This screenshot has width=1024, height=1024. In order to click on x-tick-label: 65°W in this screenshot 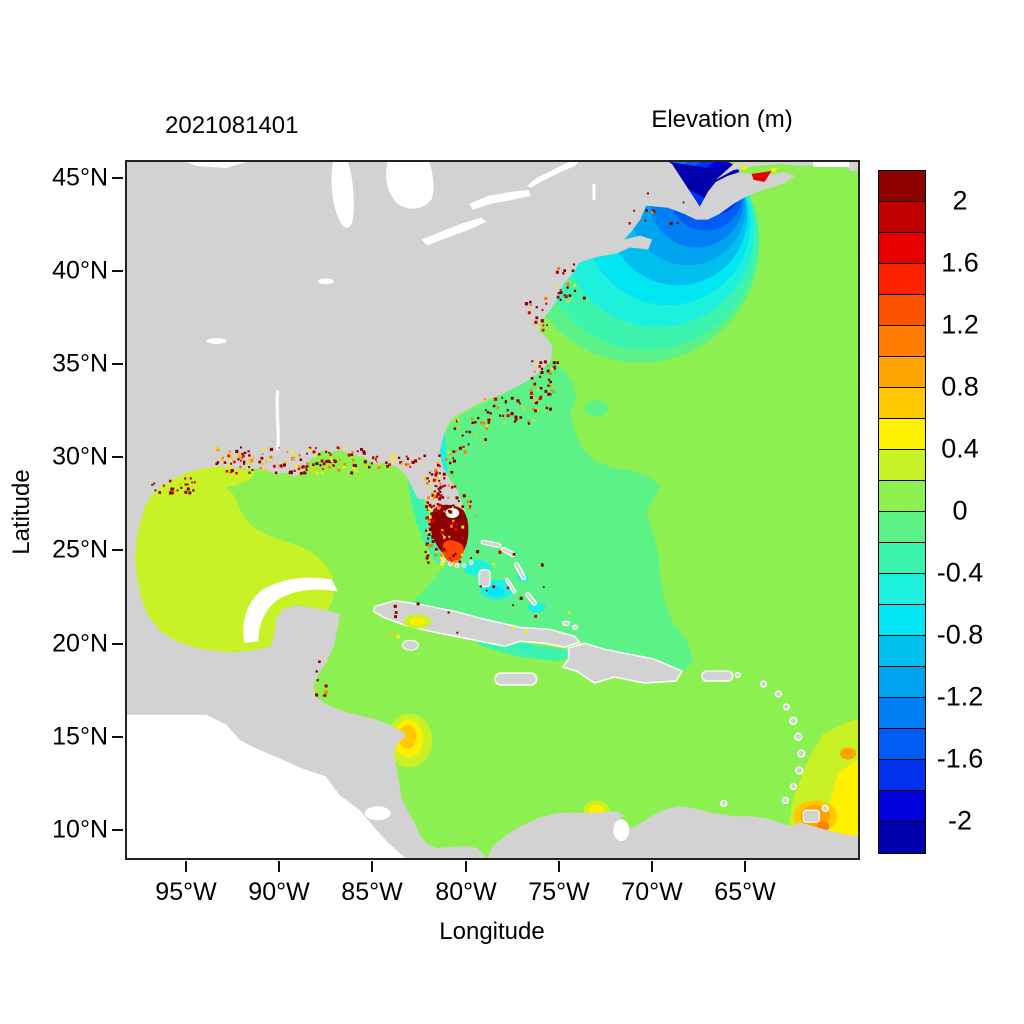, I will do `click(745, 892)`.